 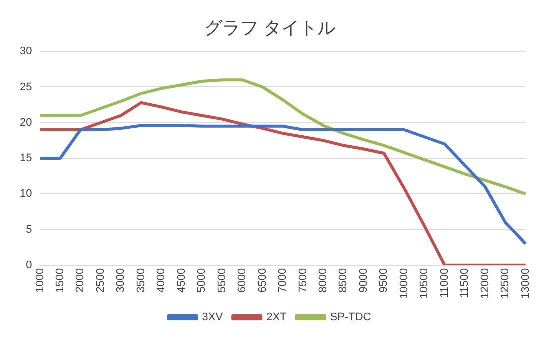 What do you see at coordinates (60, 280) in the screenshot?
I see `x-tick-label: 1500` at bounding box center [60, 280].